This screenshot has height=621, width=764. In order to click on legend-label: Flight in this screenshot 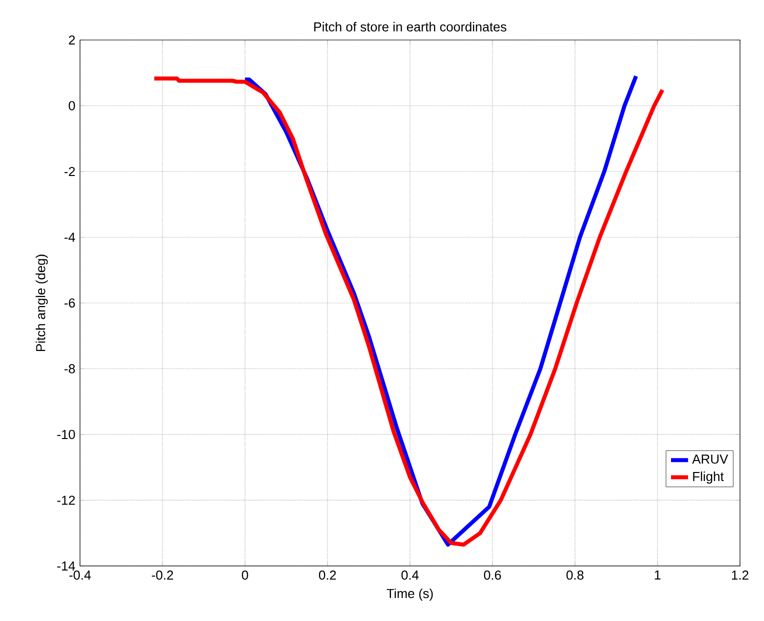, I will do `click(708, 478)`.